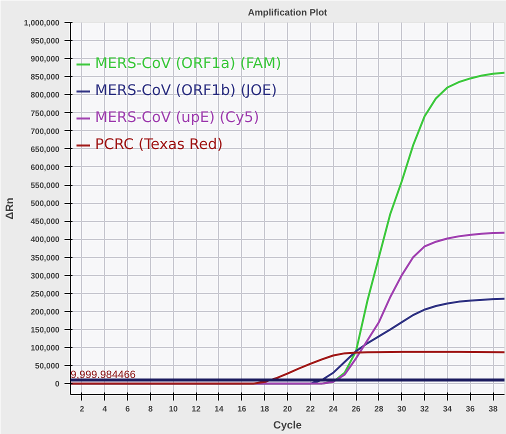 The height and width of the screenshot is (434, 506). I want to click on x-tick-label: 10, so click(173, 409).